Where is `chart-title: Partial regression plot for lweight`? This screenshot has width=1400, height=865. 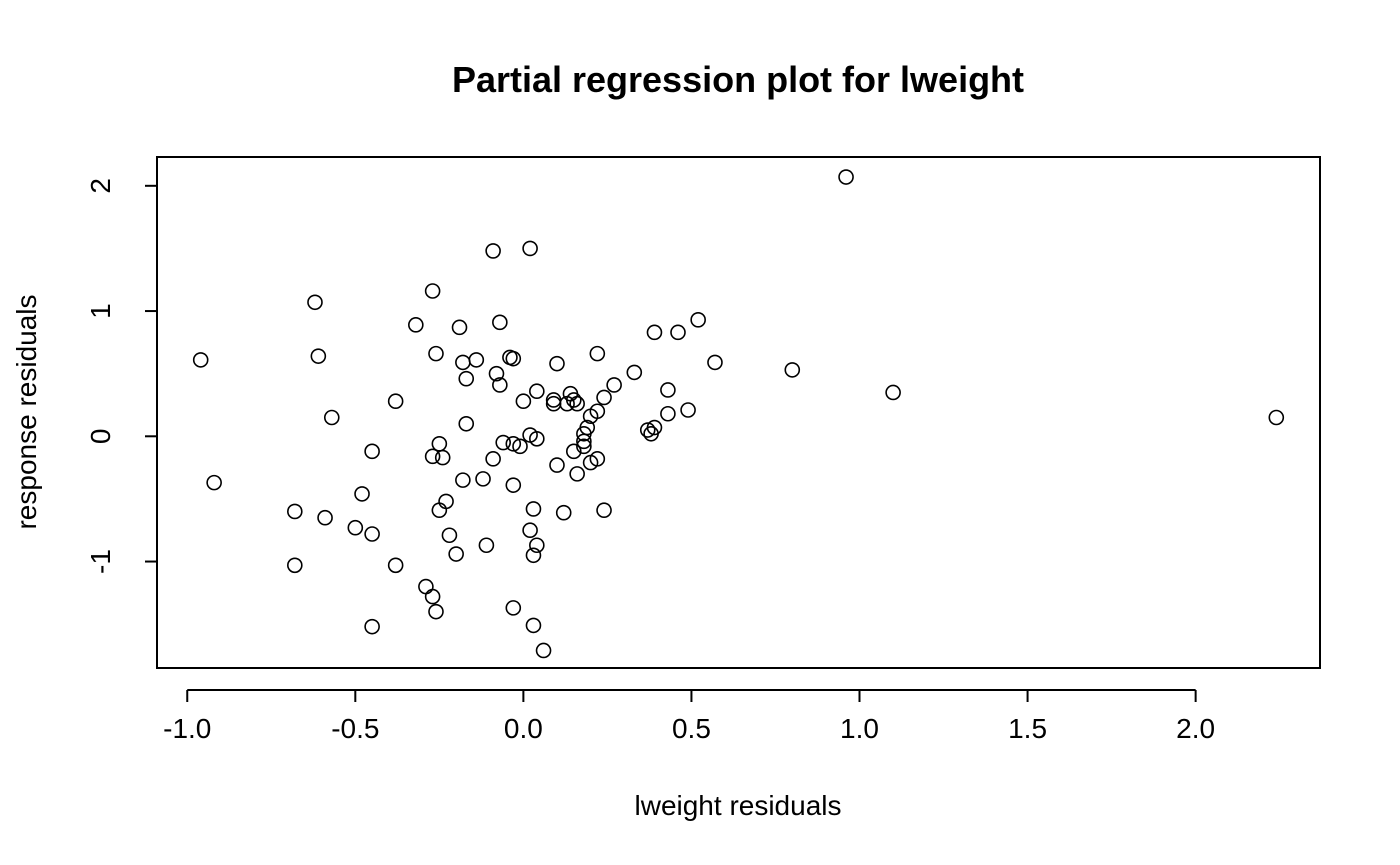
chart-title: Partial regression plot for lweight is located at coordinates (738, 79).